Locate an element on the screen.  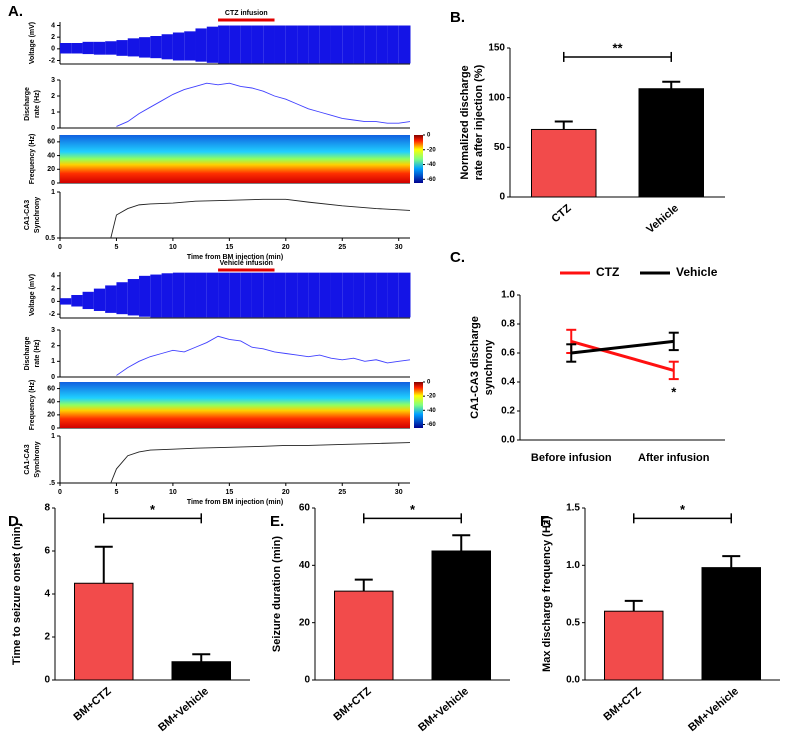
x-axis-label: Time from BM injection (min) is located at coordinates (235, 502).